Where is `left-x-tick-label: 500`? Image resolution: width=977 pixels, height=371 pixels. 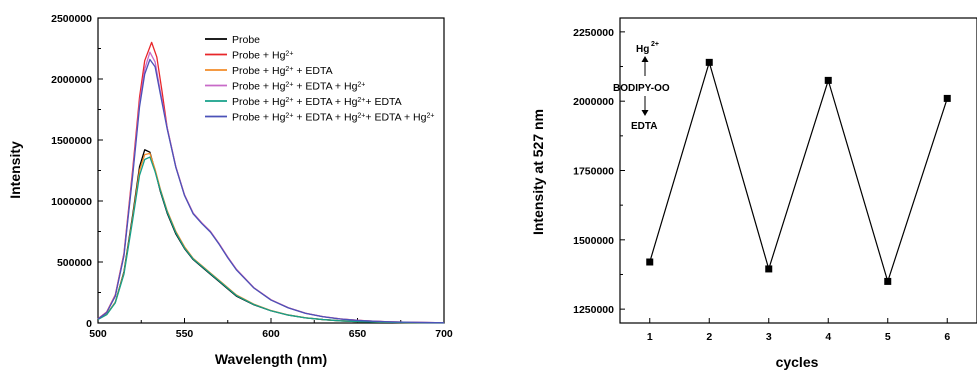
left-x-tick-label: 500 is located at coordinates (98, 334).